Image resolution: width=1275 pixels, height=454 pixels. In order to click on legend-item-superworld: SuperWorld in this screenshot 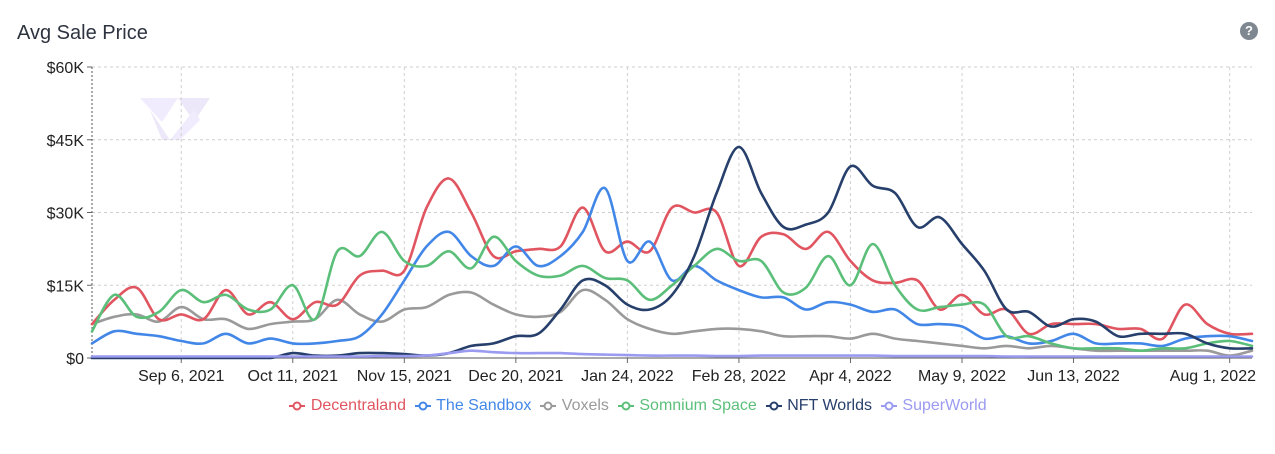, I will do `click(933, 406)`.